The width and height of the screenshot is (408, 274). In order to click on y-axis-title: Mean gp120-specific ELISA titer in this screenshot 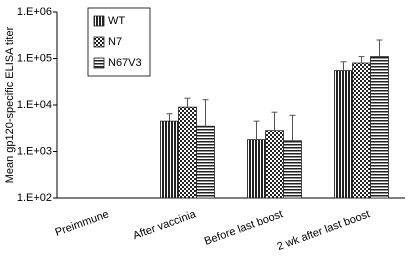, I will do `click(10, 104)`.